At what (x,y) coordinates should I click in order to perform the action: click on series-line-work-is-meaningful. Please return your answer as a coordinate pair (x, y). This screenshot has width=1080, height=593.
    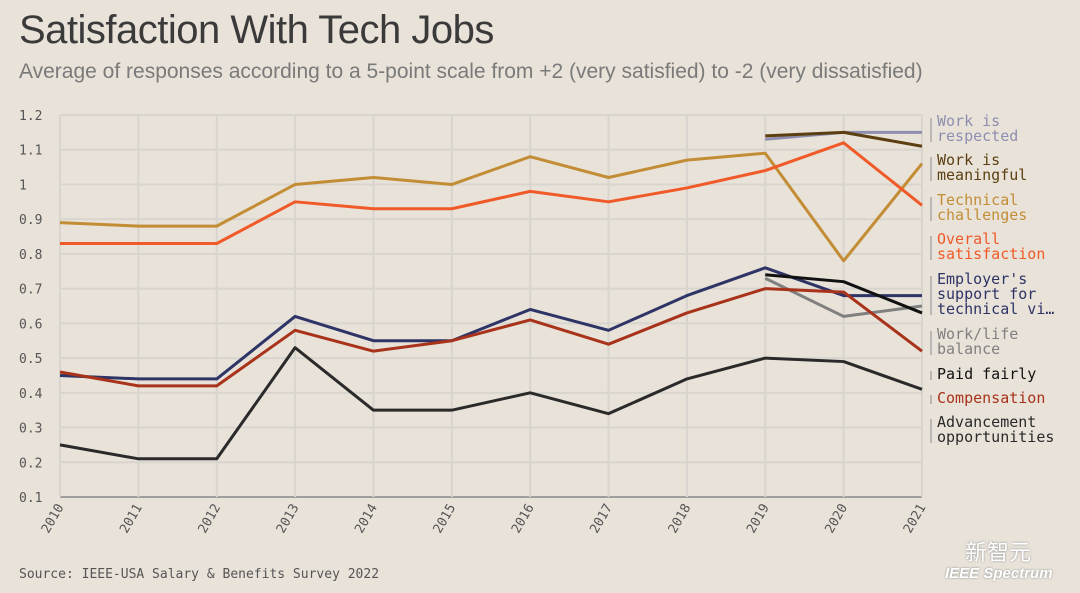
    Looking at the image, I should click on (844, 139).